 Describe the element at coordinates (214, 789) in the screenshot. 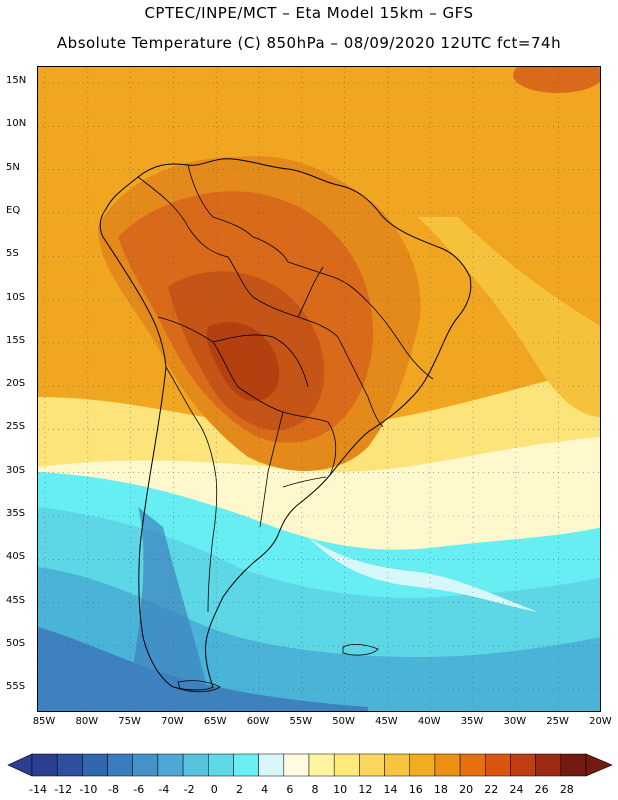

I see `colorbar-label: 0` at that location.